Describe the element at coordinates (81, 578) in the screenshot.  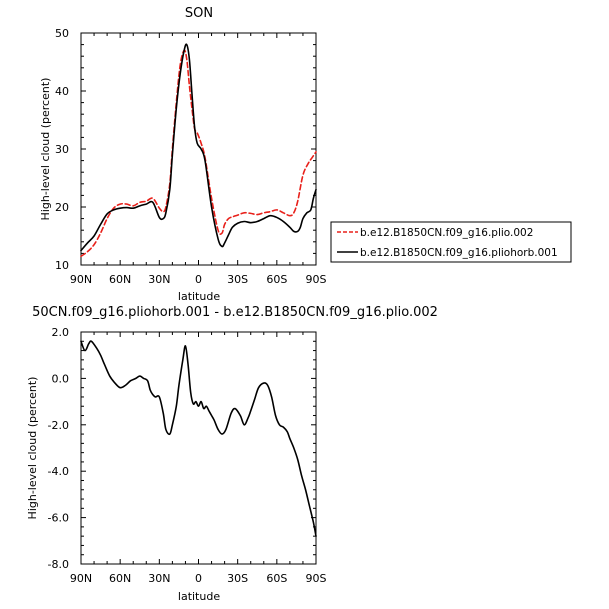
I see `bottom-x-tick-label: 90N` at that location.